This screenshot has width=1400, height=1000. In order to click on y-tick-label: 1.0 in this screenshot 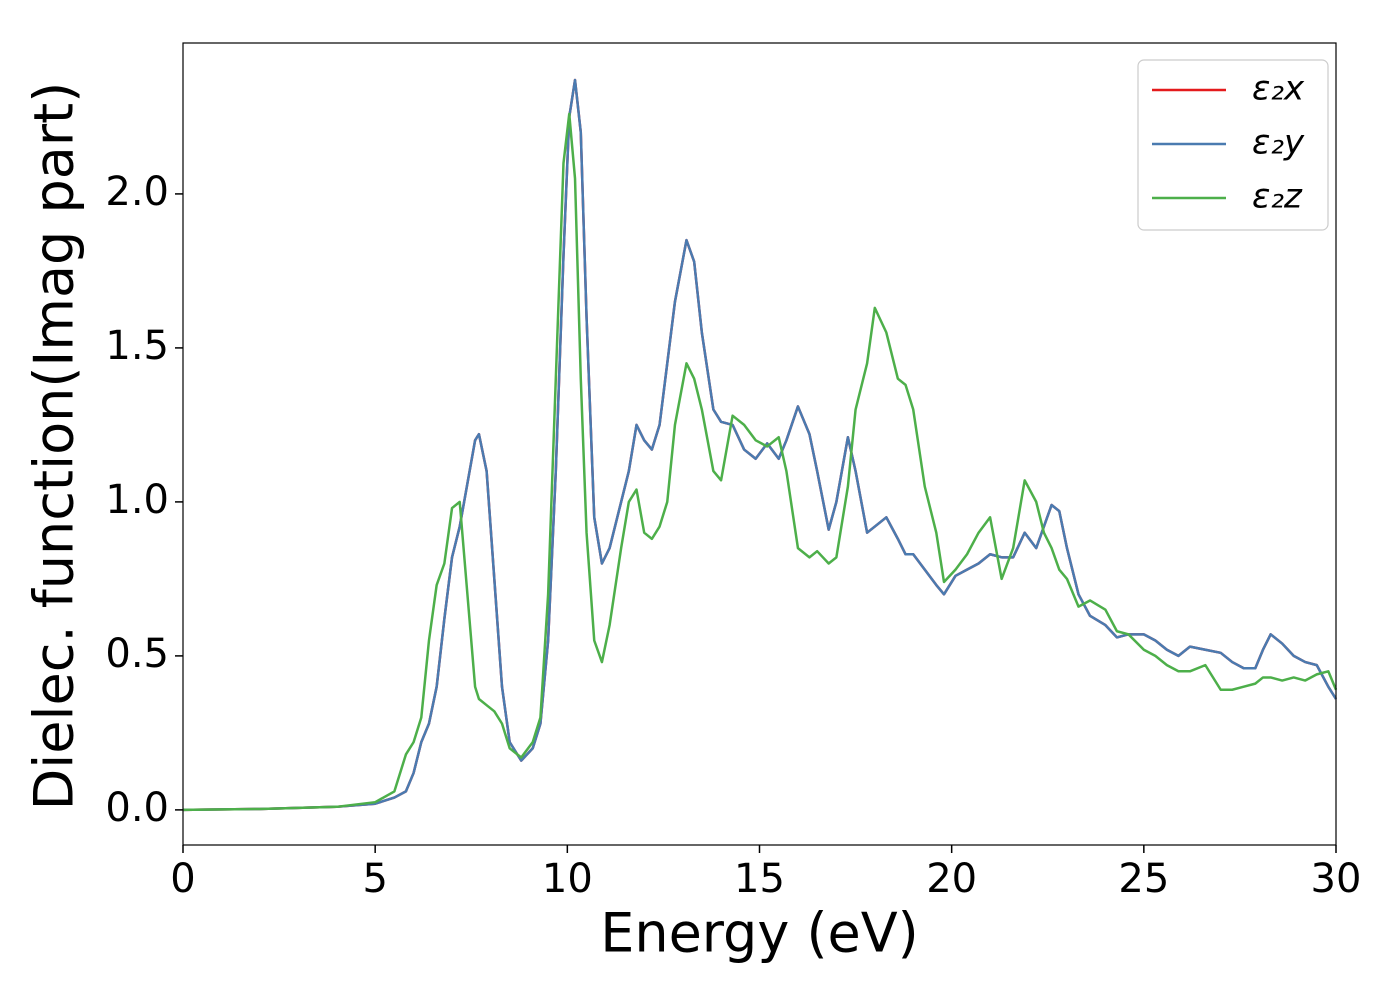, I will do `click(137, 500)`.